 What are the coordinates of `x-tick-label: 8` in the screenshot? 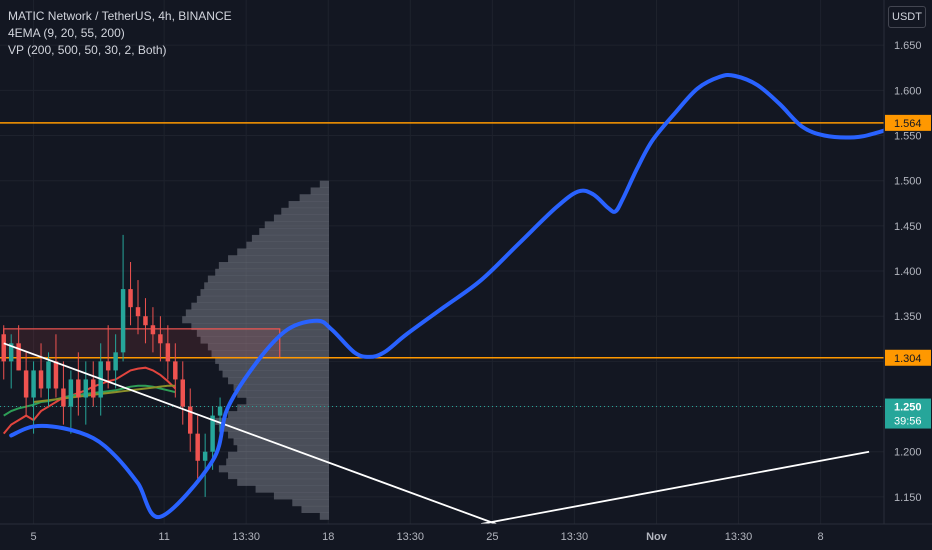 It's located at (821, 537).